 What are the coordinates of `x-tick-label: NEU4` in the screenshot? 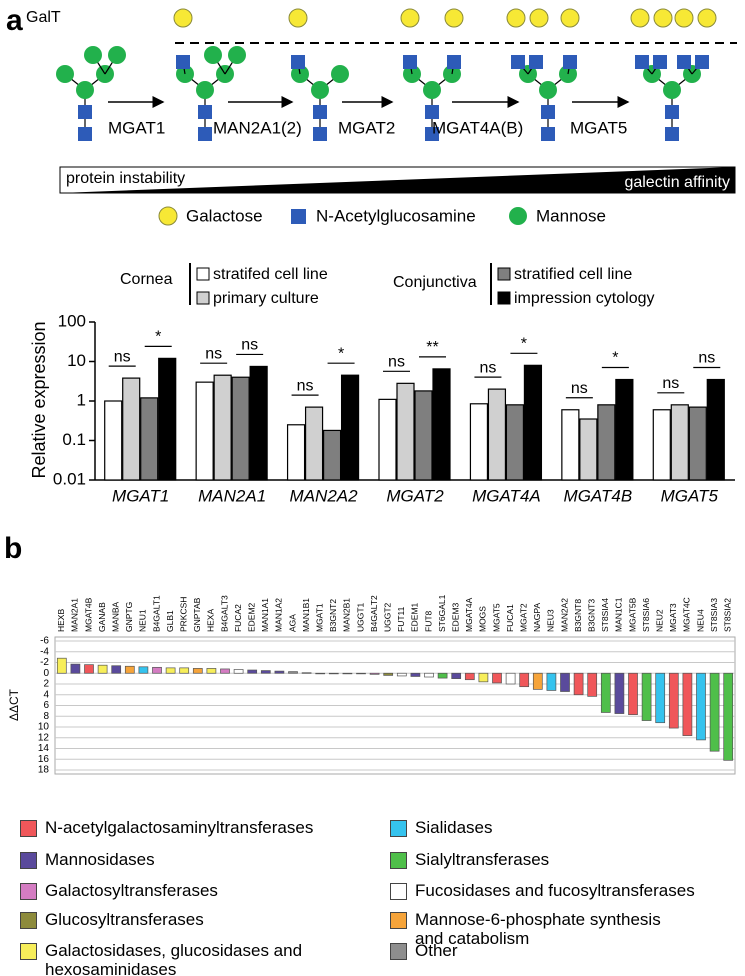 It's located at (700, 620).